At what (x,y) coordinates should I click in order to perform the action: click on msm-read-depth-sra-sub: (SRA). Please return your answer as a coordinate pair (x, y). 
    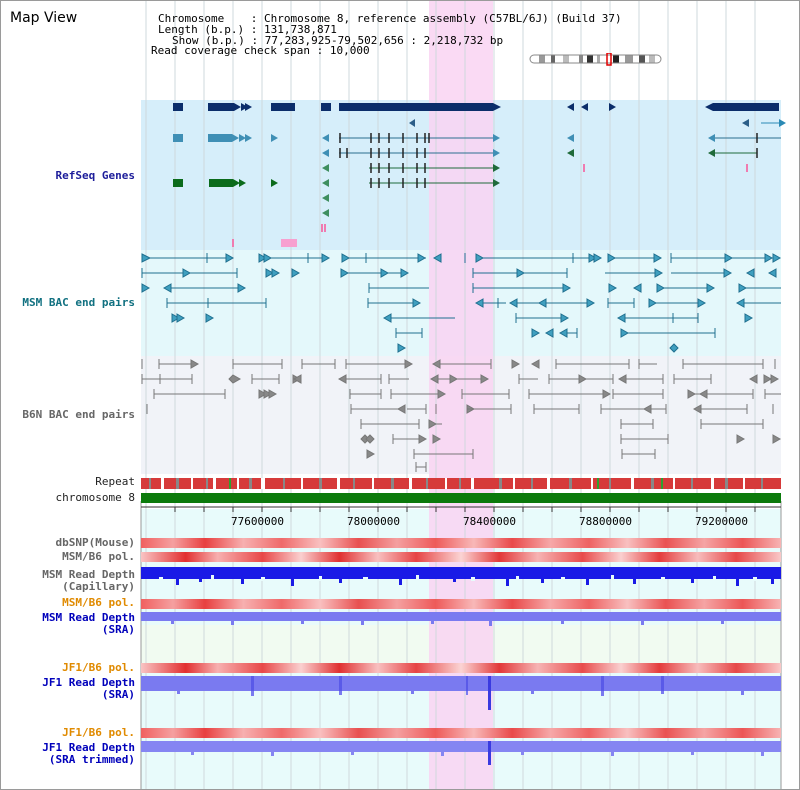
    Looking at the image, I should click on (118, 629).